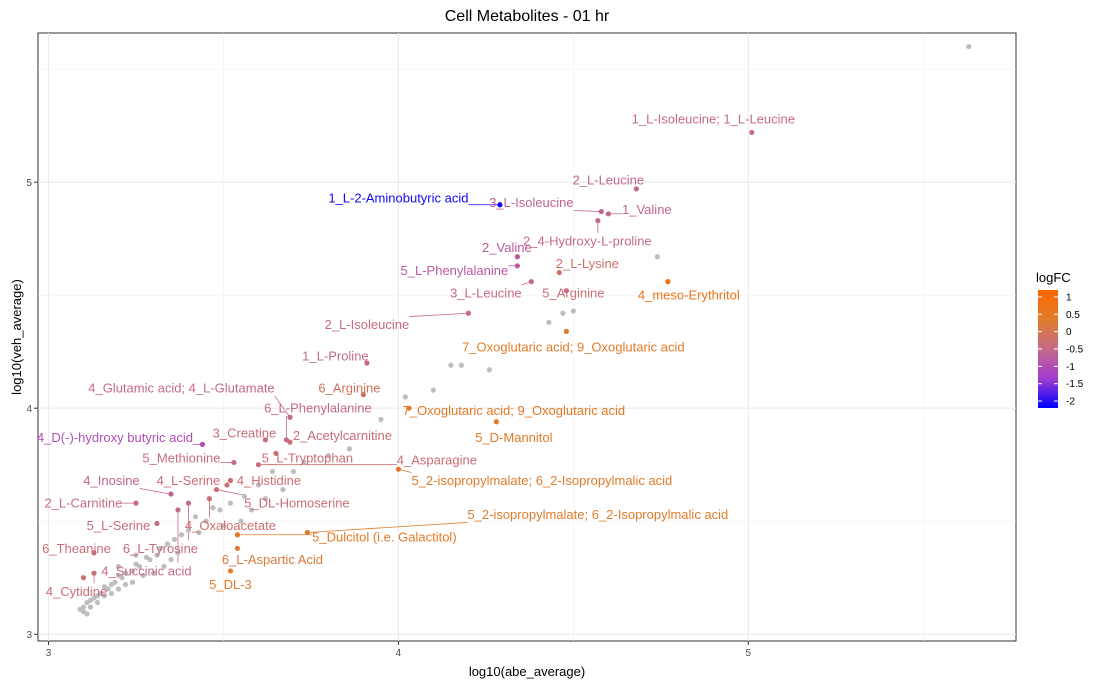  What do you see at coordinates (507, 247) in the screenshot?
I see `point-label: 2_Valine` at bounding box center [507, 247].